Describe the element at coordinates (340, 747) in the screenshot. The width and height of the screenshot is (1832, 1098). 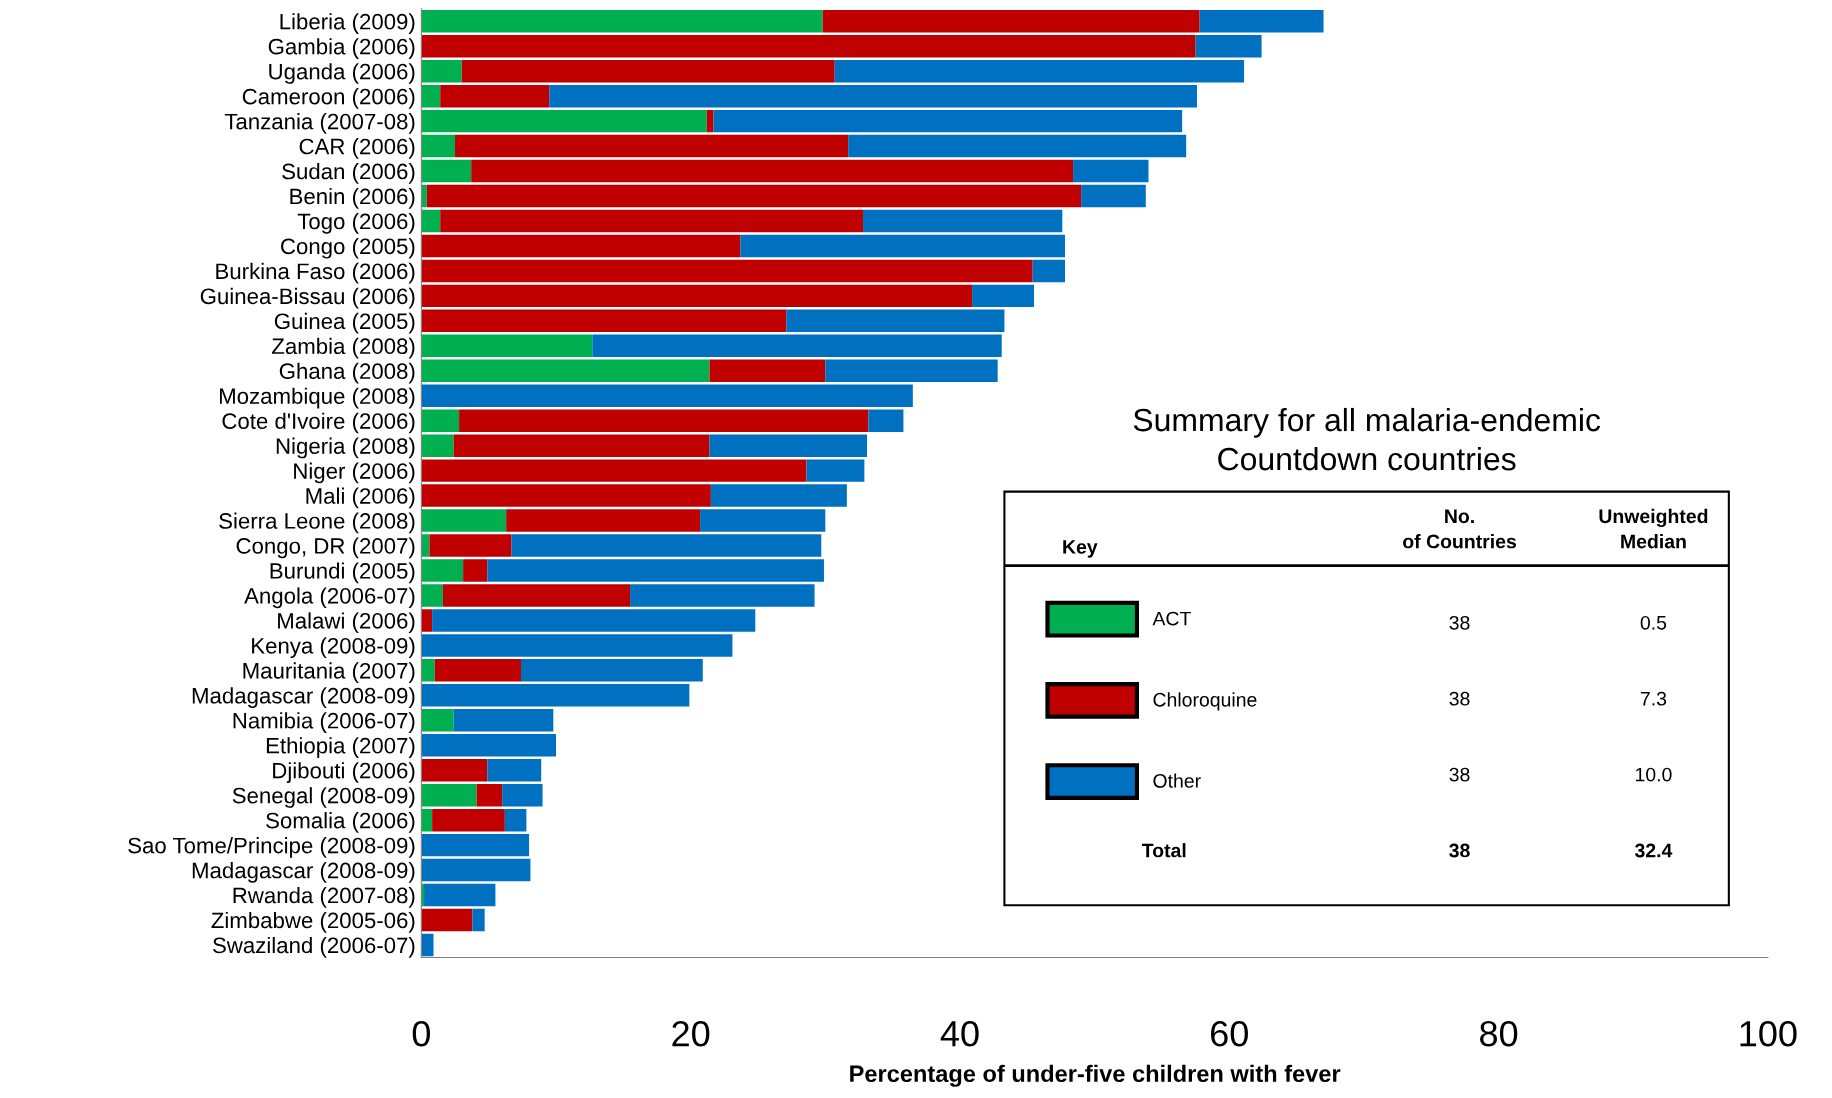
I see `y-tick-label: Ethiopia (2007)` at that location.